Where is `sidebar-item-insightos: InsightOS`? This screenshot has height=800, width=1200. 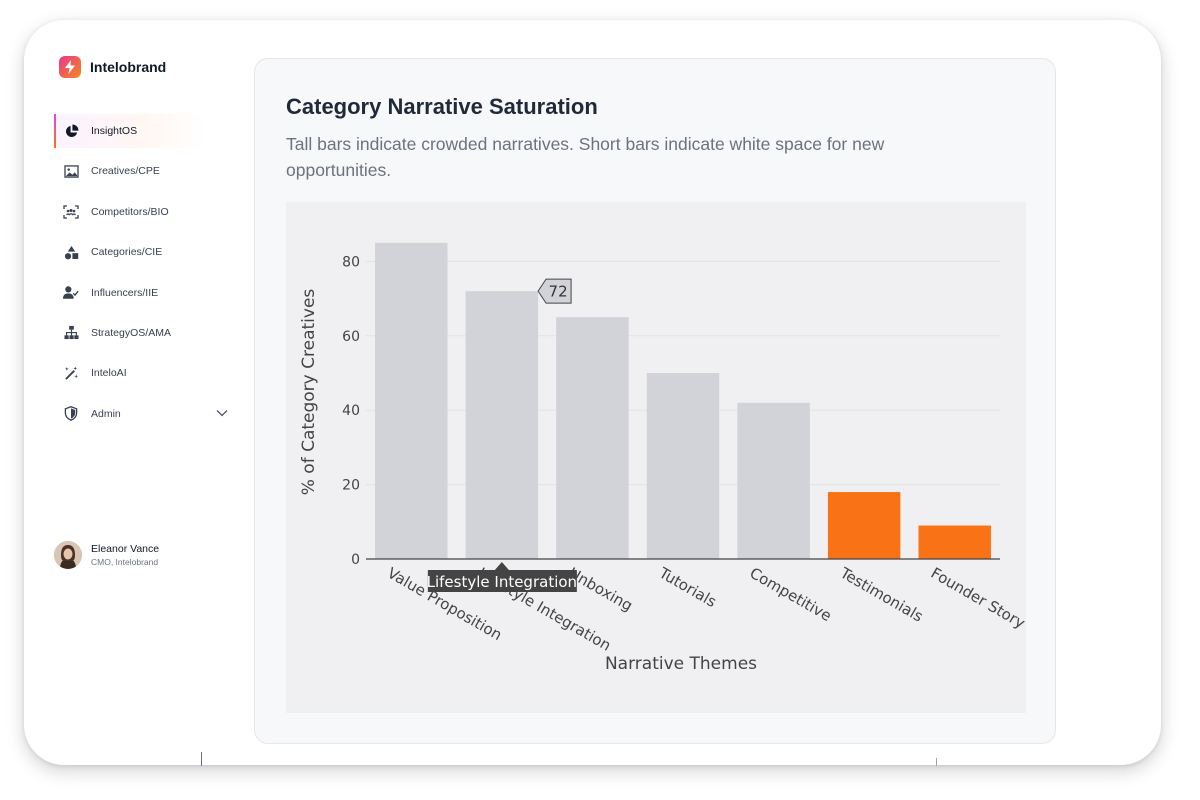
sidebar-item-insightos: InsightOS is located at coordinates (130, 131).